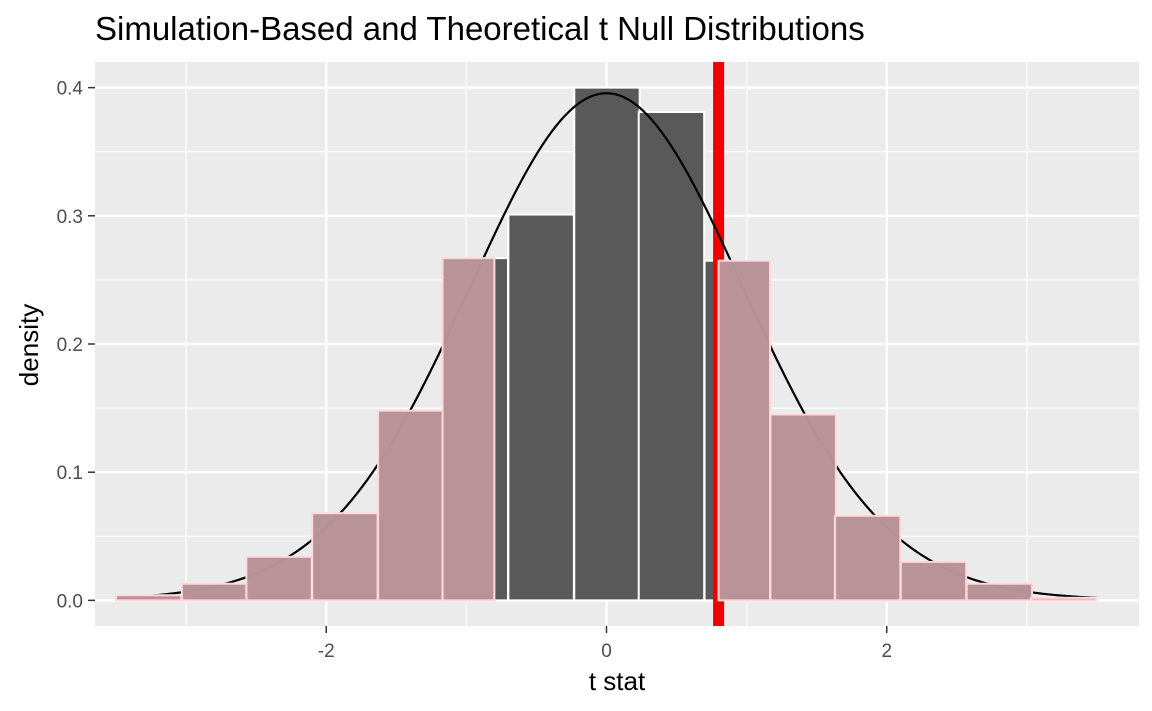  Describe the element at coordinates (886, 651) in the screenshot. I see `x-tick-label: 2` at that location.